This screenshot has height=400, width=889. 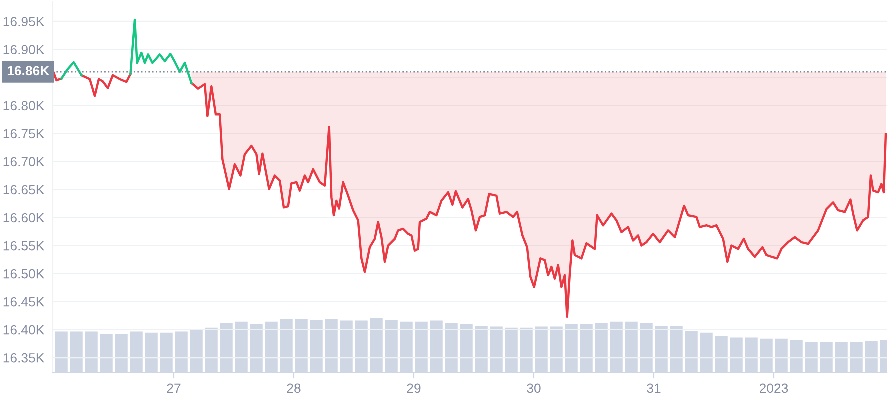 What do you see at coordinates (24, 246) in the screenshot?
I see `y-tick-label: 16.55K` at bounding box center [24, 246].